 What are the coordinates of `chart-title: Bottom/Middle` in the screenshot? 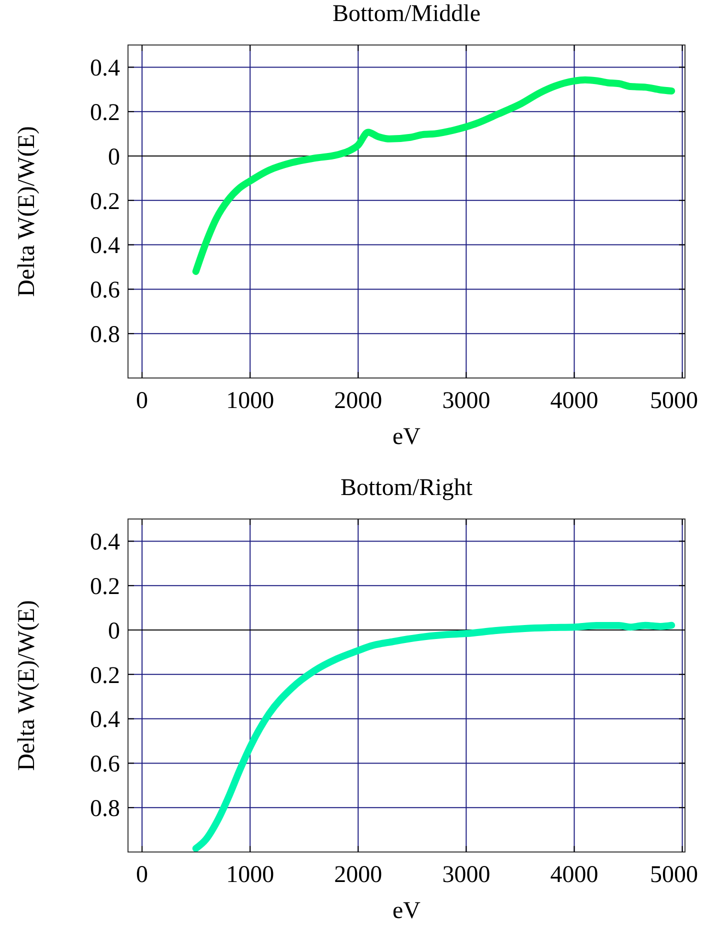 It's located at (406, 14).